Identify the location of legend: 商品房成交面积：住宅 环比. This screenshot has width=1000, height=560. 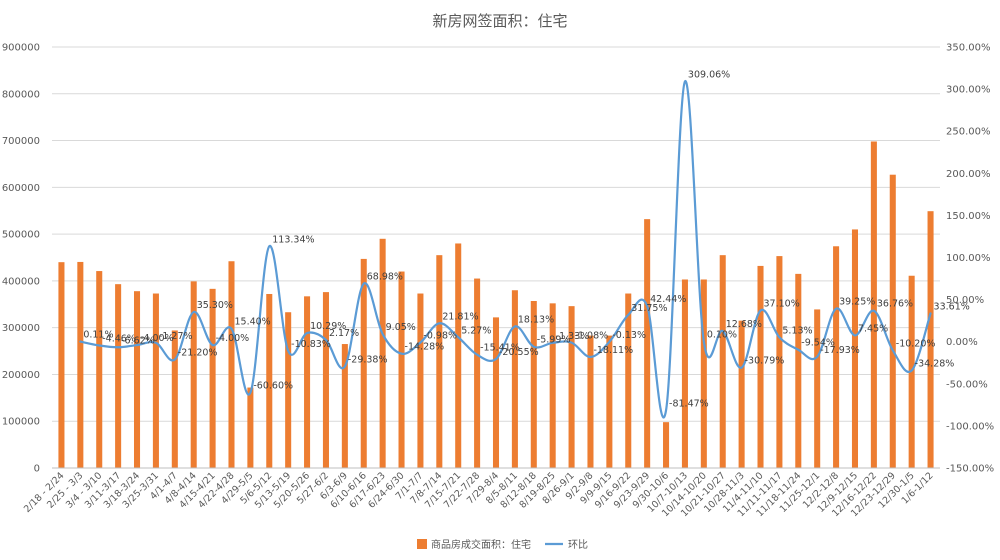
(502, 544).